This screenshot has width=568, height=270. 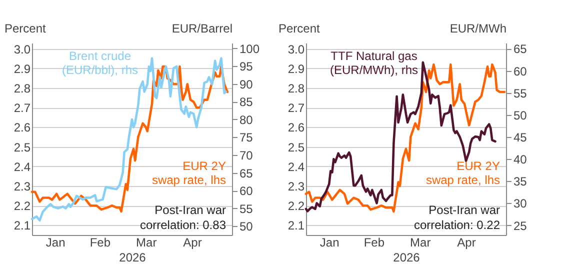 I want to click on y2-axis-title: EUR/MWh, so click(x=478, y=29).